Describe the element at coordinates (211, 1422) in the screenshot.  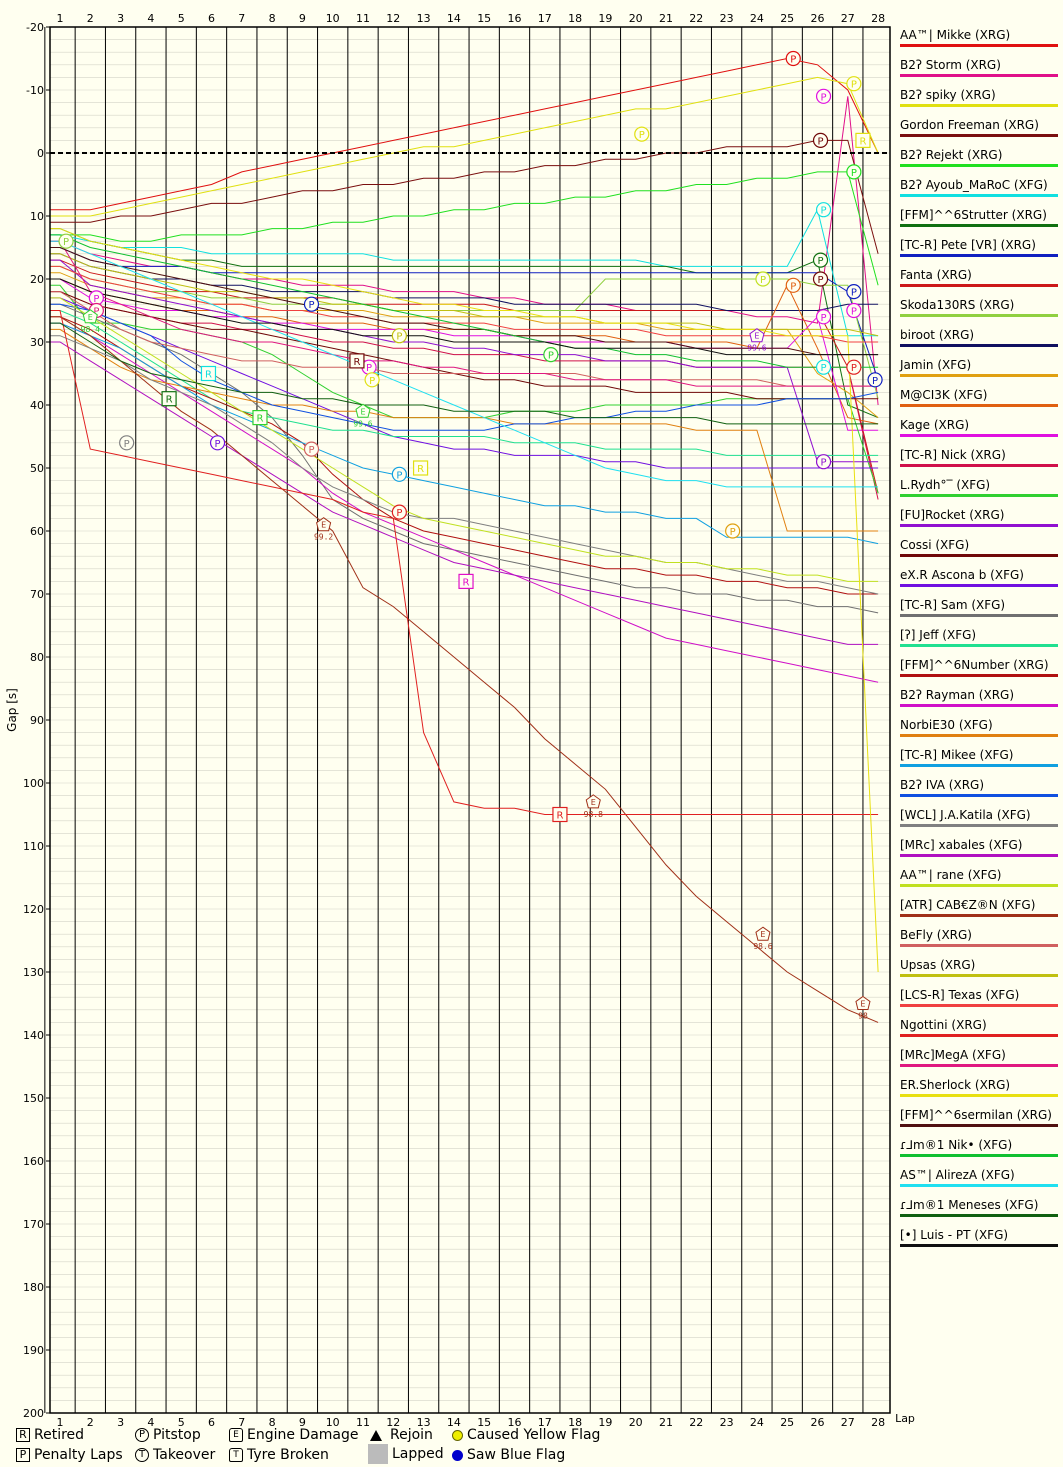
I see `x-tick-label-bottom: 6` at that location.